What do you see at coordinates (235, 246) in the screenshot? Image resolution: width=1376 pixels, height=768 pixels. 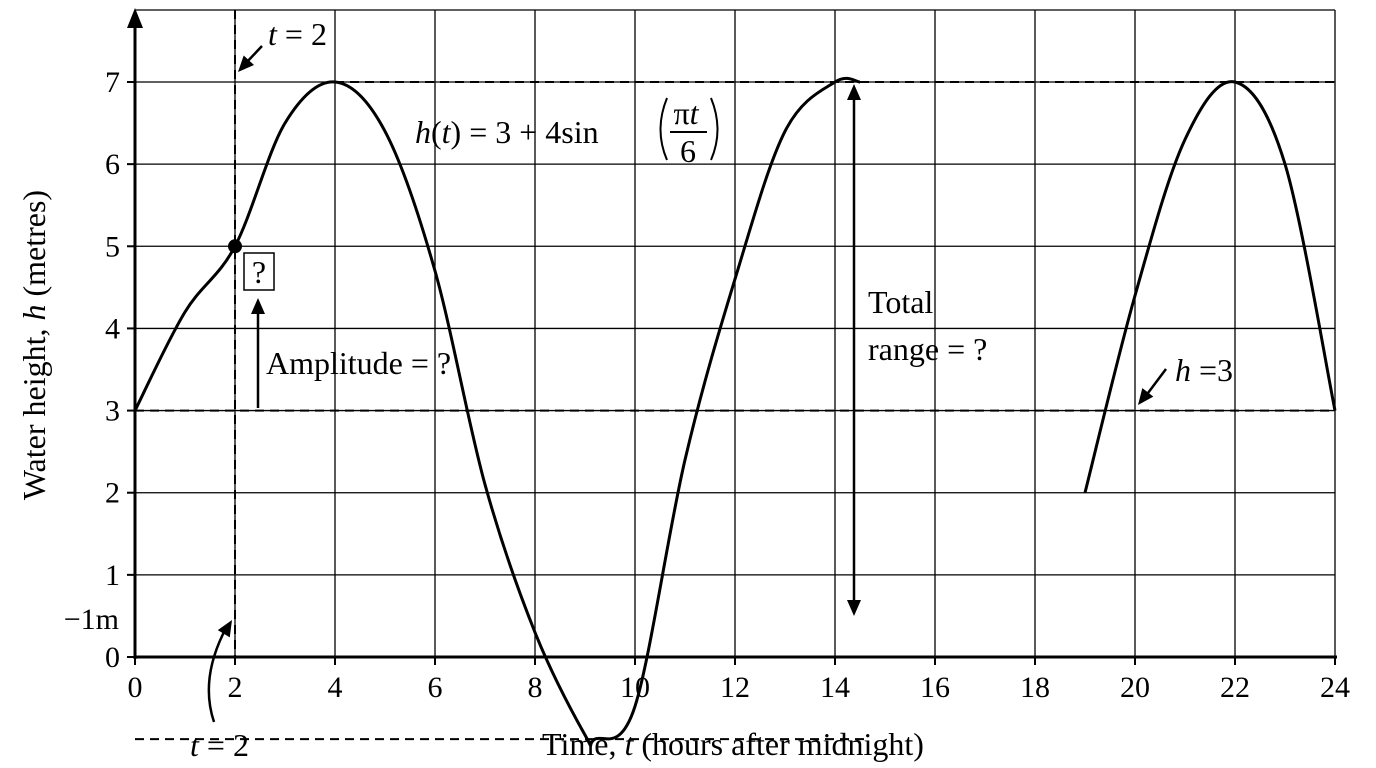 I see `marked-point` at bounding box center [235, 246].